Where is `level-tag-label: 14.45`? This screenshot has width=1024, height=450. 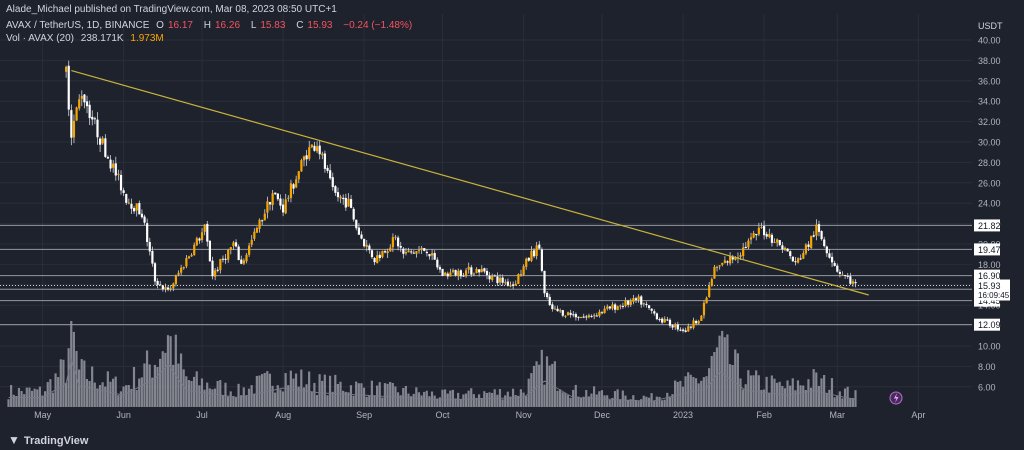
level-tag-label: 14.45 is located at coordinates (989, 301).